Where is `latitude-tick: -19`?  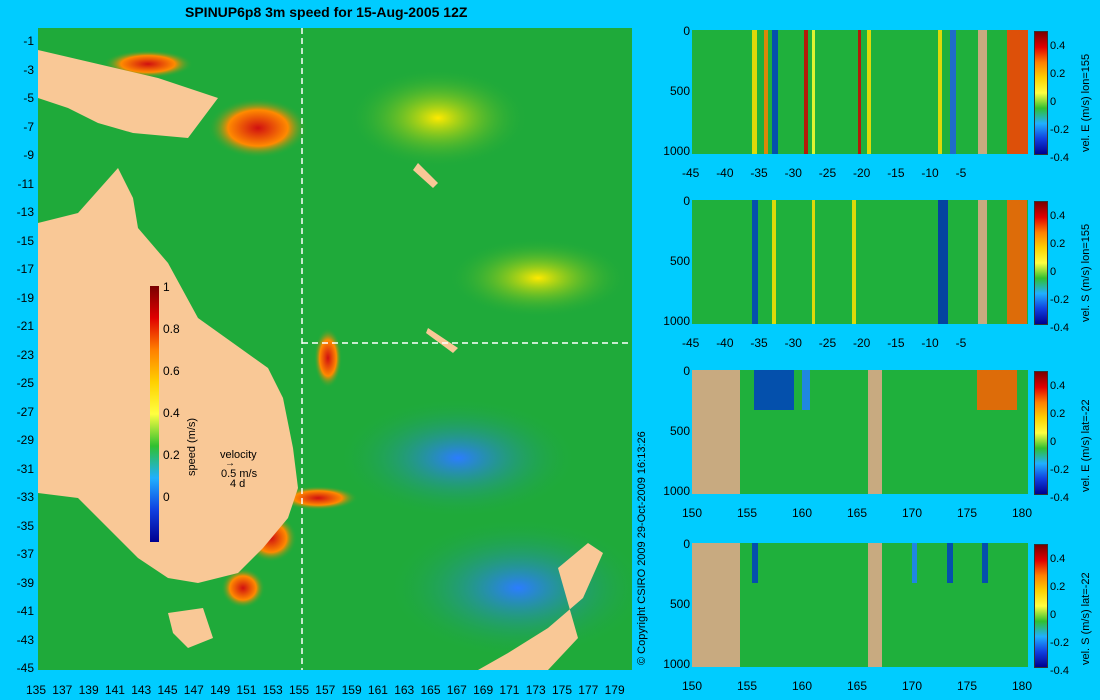 latitude-tick: -19 is located at coordinates (25, 297).